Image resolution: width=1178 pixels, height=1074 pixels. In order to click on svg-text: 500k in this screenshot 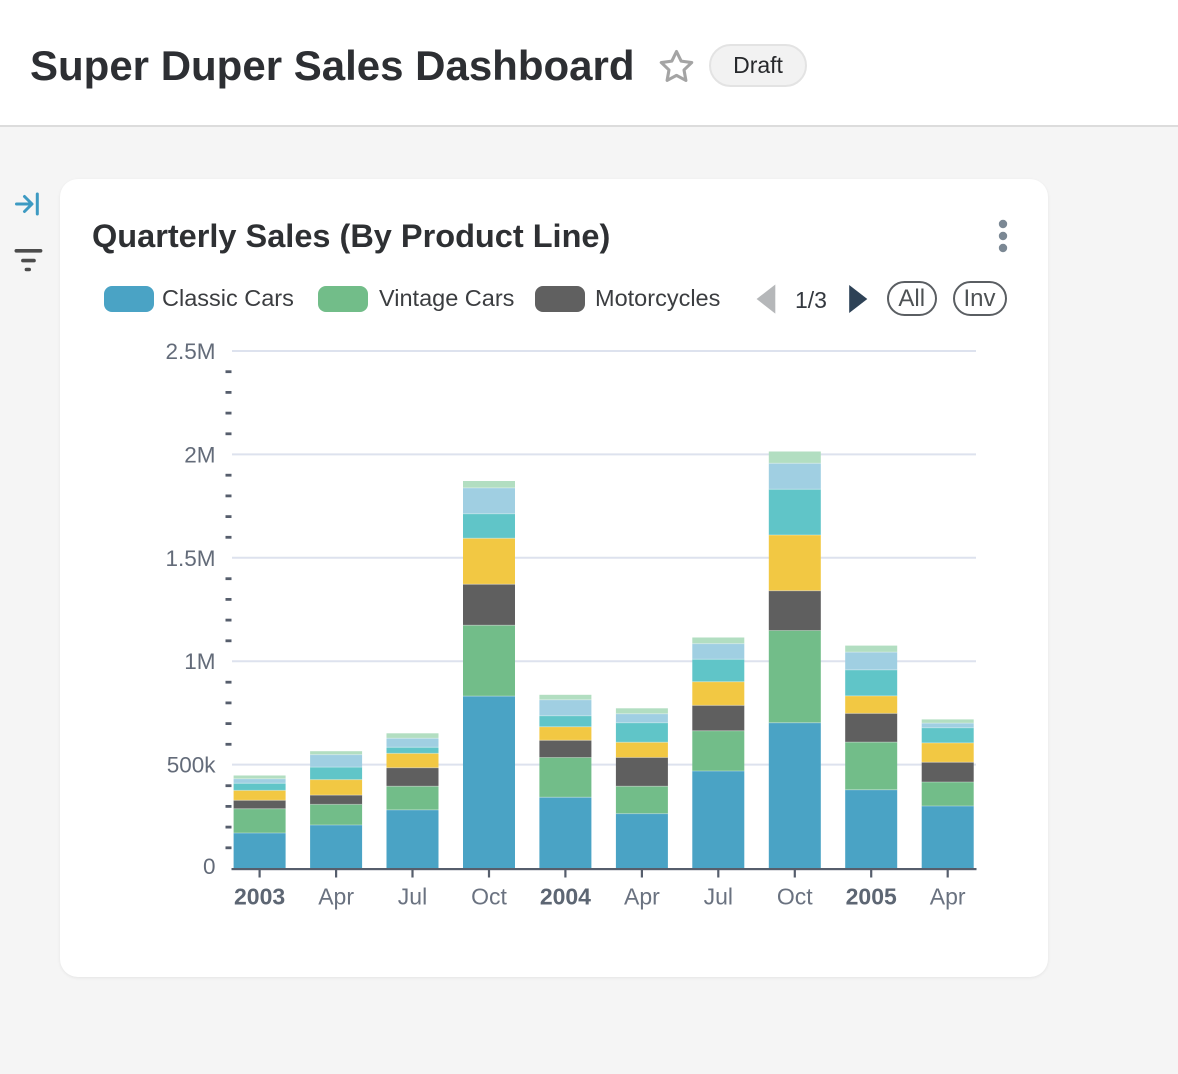, I will do `click(192, 765)`.